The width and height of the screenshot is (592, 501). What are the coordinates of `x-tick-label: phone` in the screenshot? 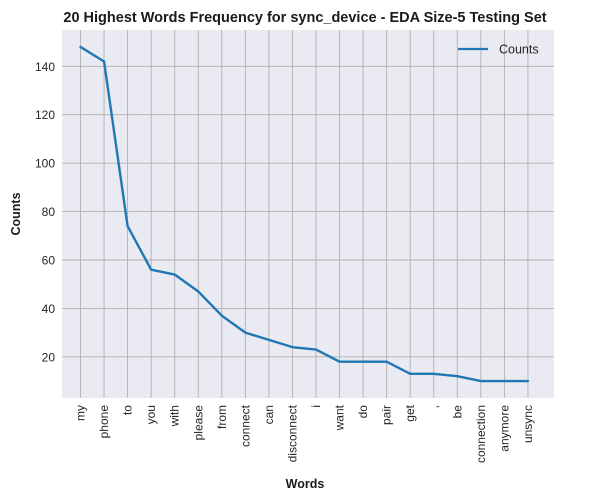 It's located at (104, 422).